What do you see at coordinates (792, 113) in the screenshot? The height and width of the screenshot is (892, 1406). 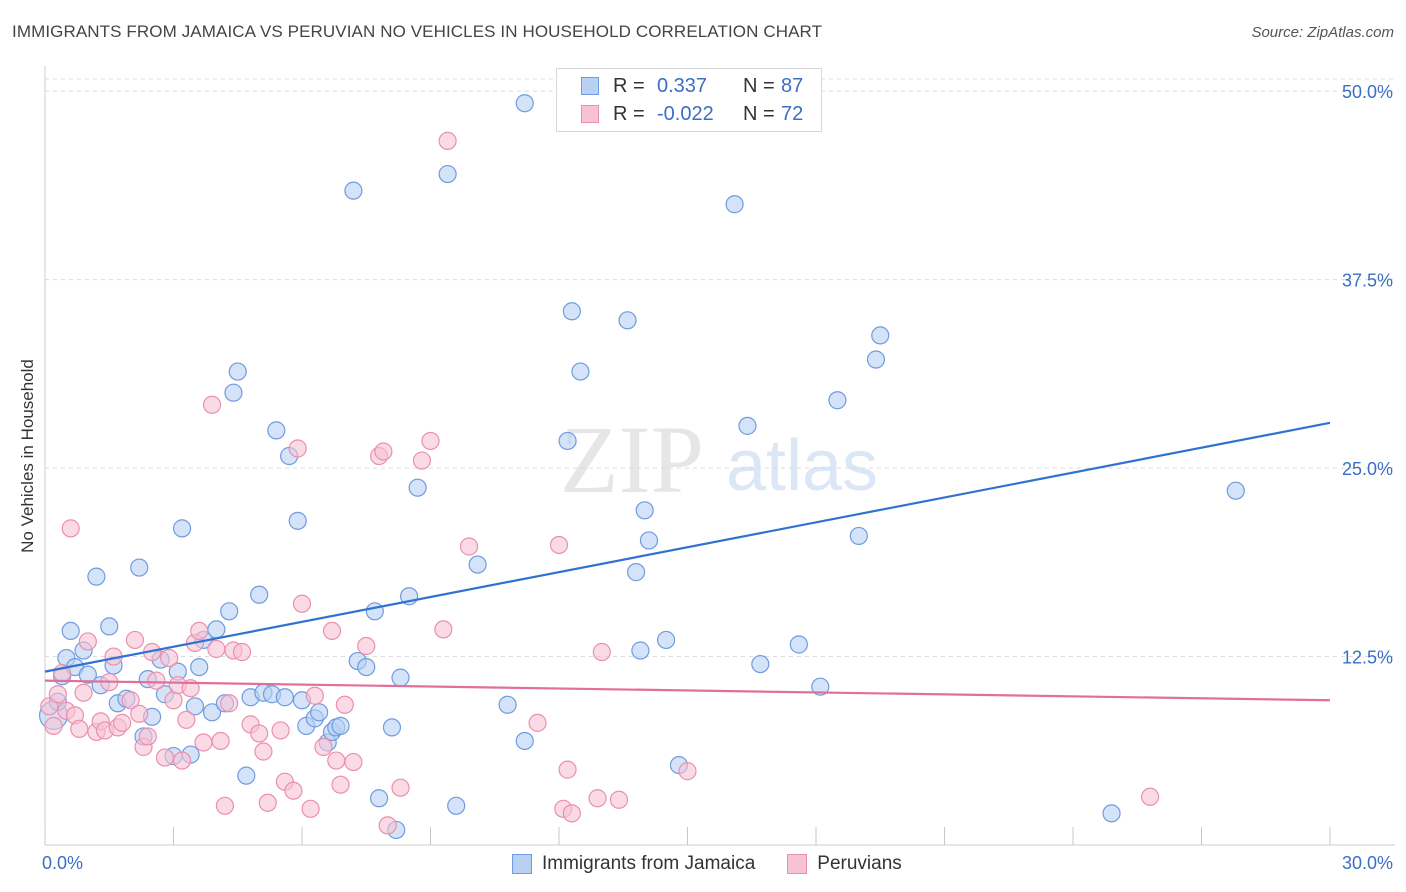 I see `legend-n-value: 72` at bounding box center [792, 113].